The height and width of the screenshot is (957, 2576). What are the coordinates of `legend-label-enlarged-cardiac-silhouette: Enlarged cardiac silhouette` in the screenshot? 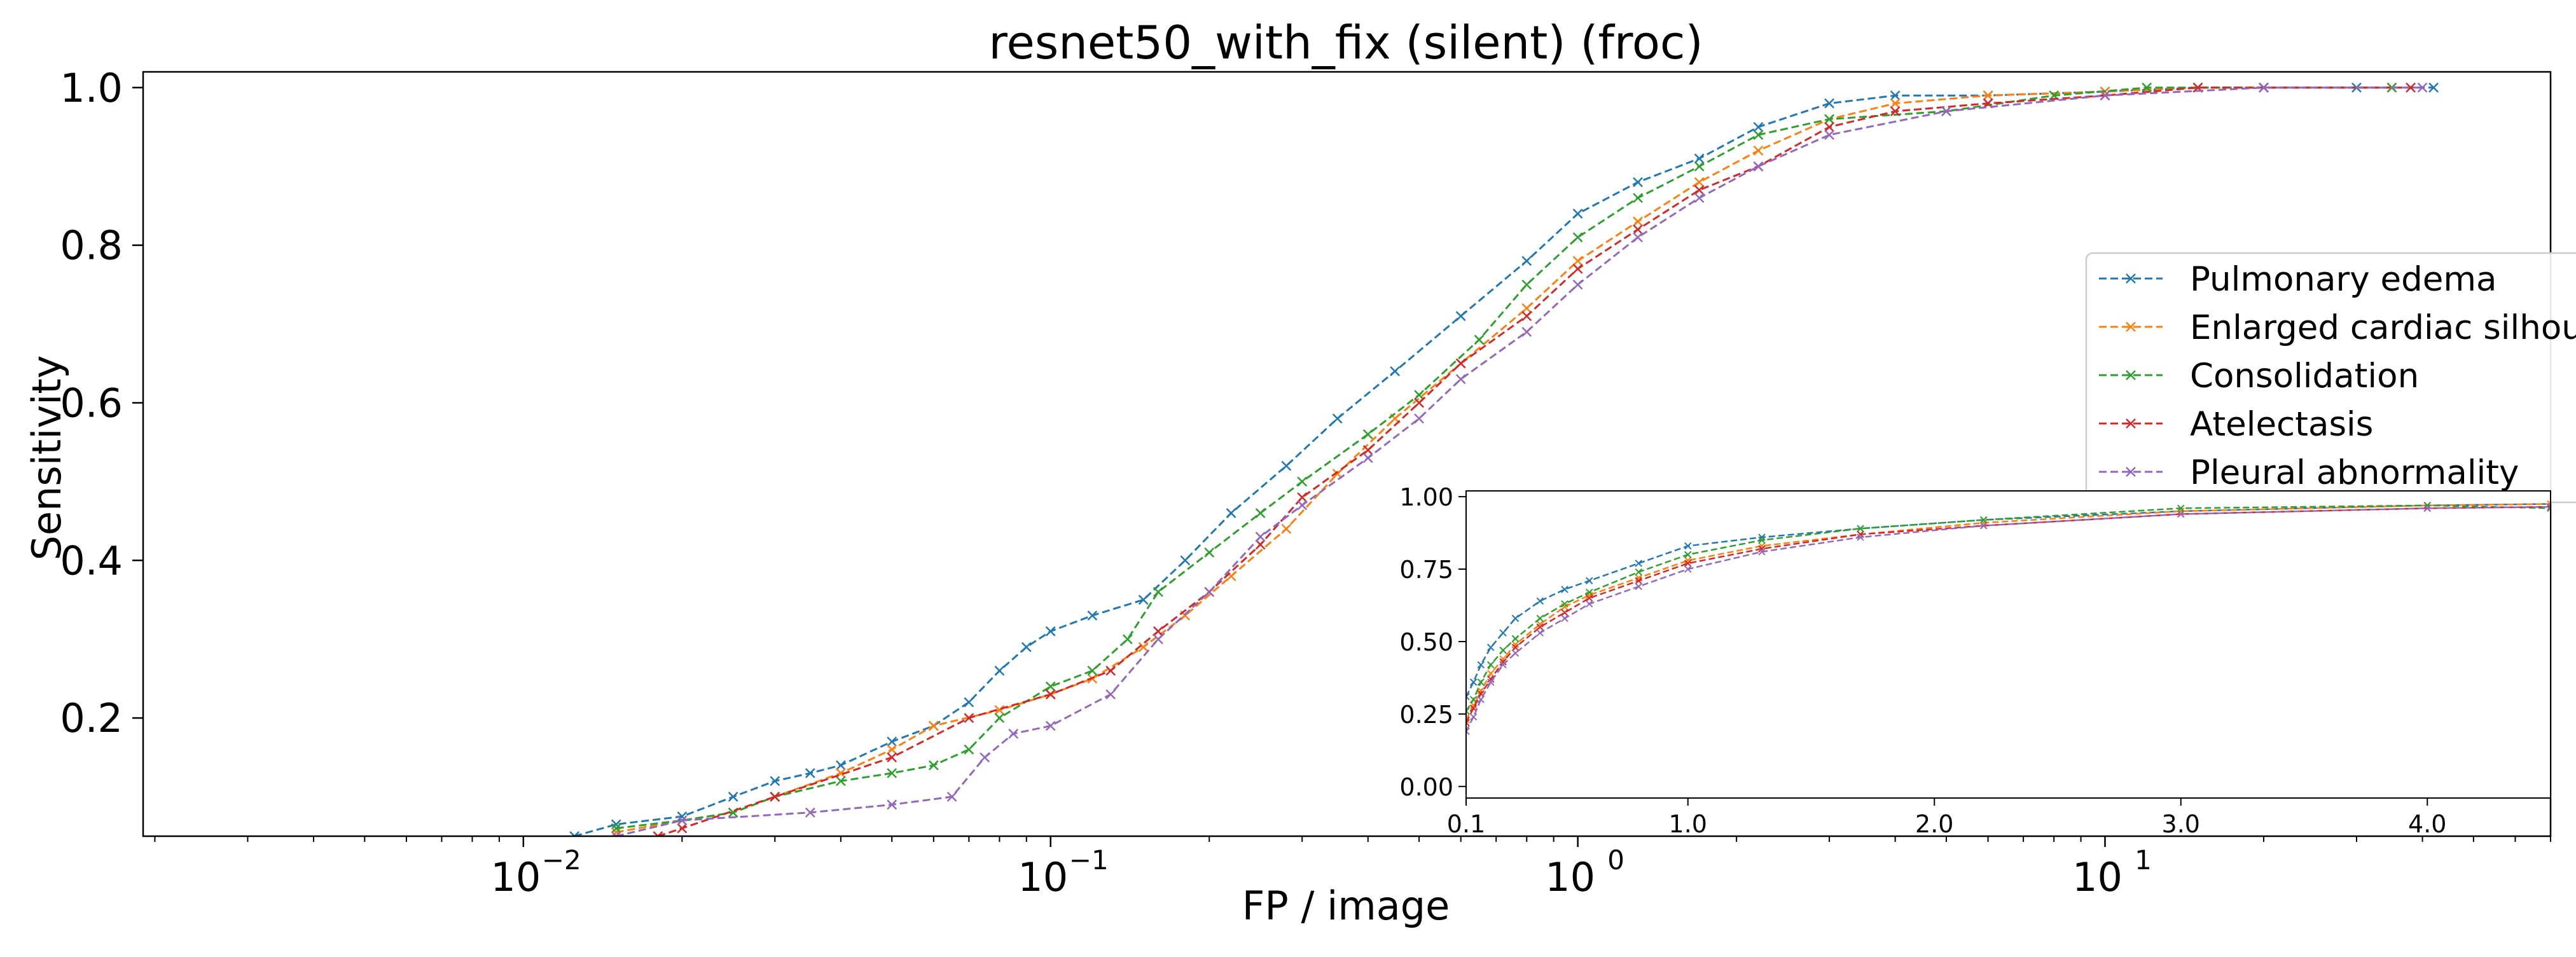 It's located at (2383, 327).